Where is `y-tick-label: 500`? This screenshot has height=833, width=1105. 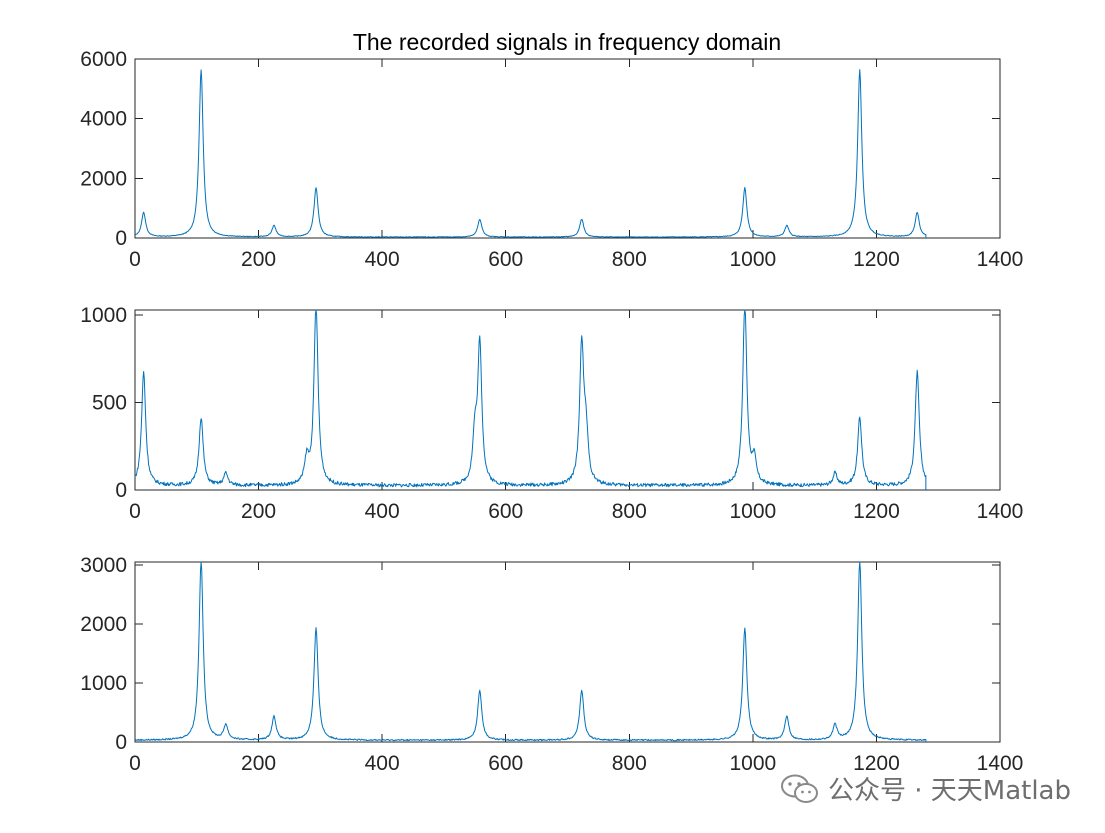
y-tick-label: 500 is located at coordinates (109, 403).